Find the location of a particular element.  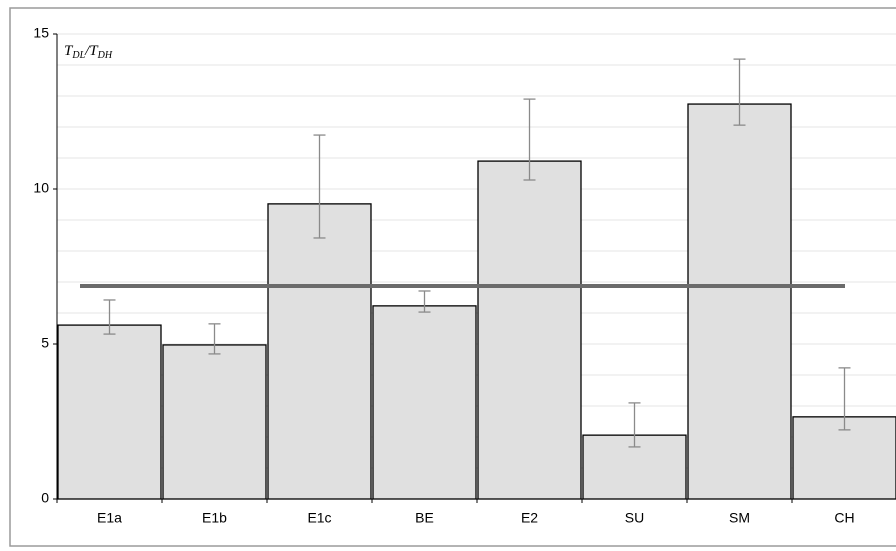

x-tick-label: SU is located at coordinates (634, 518).